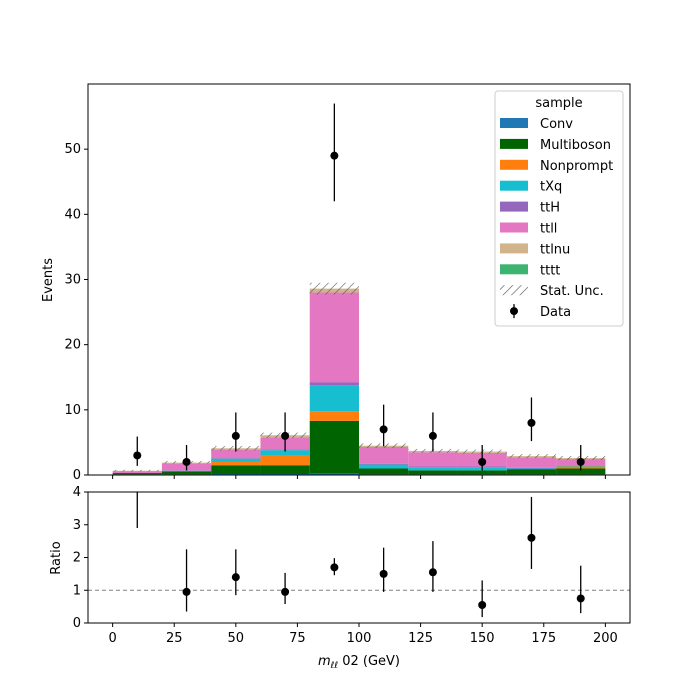 The height and width of the screenshot is (700, 700). What do you see at coordinates (514, 185) in the screenshot?
I see `legend-swatch-txq` at bounding box center [514, 185].